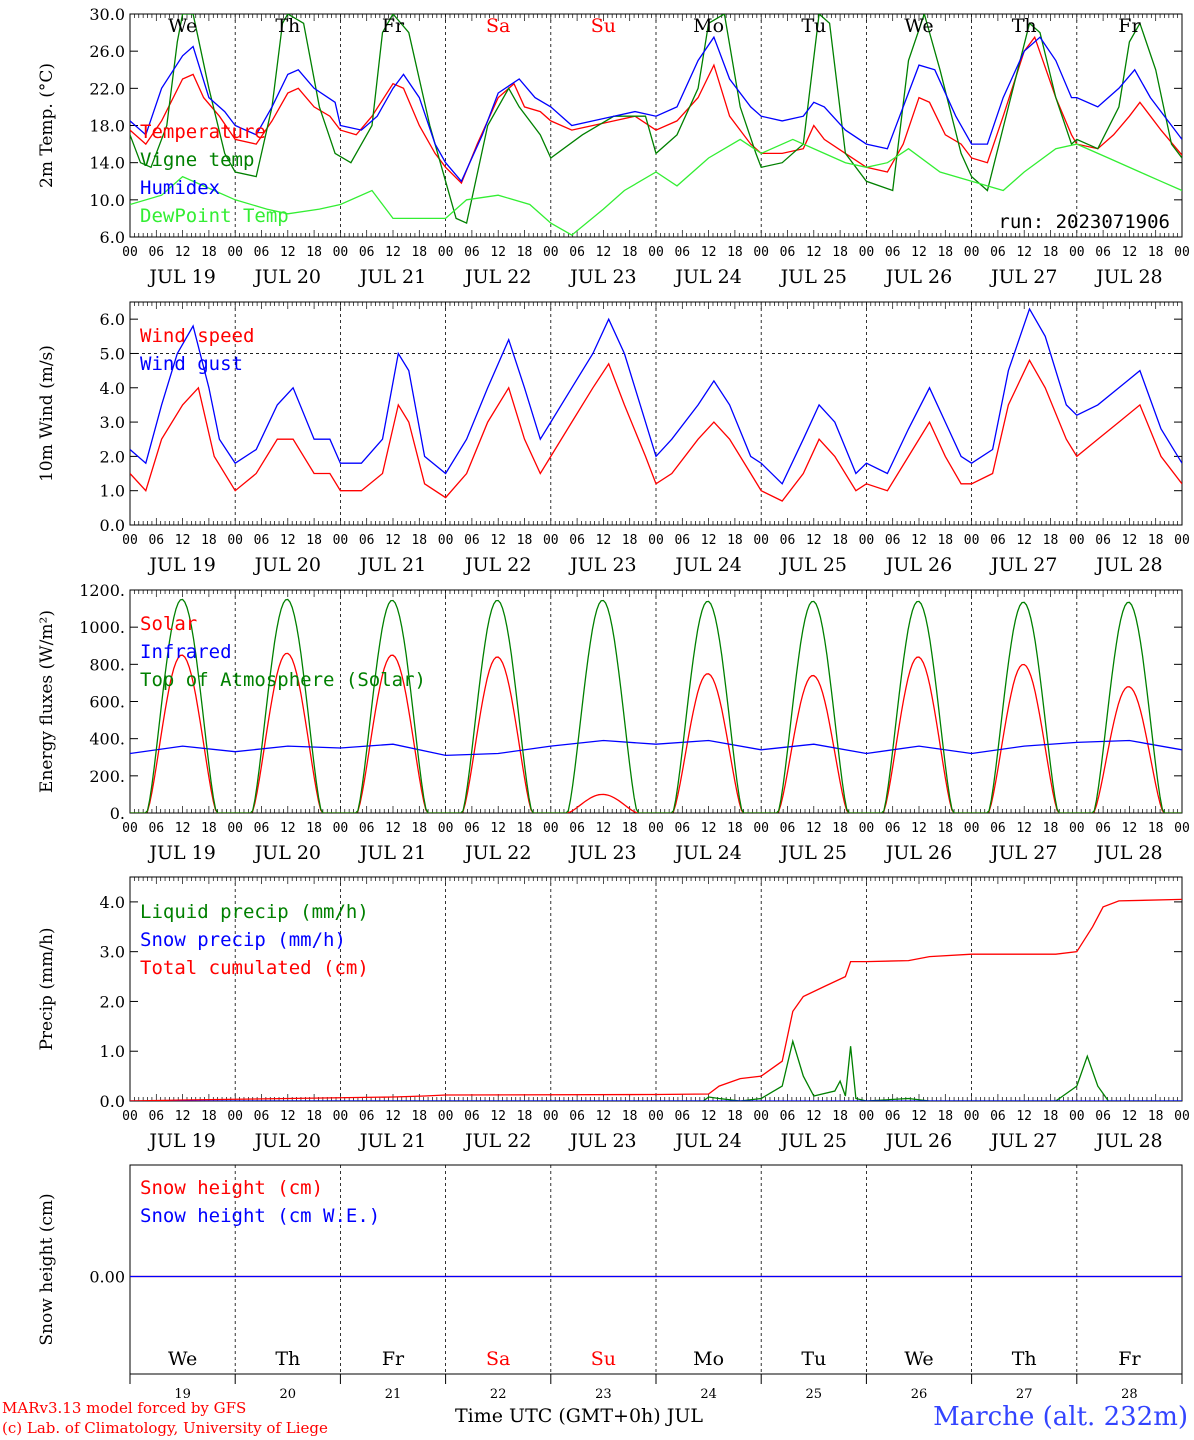 This screenshot has width=1194, height=1440. What do you see at coordinates (102, 627) in the screenshot?
I see `y-tick-label: 1000.` at bounding box center [102, 627].